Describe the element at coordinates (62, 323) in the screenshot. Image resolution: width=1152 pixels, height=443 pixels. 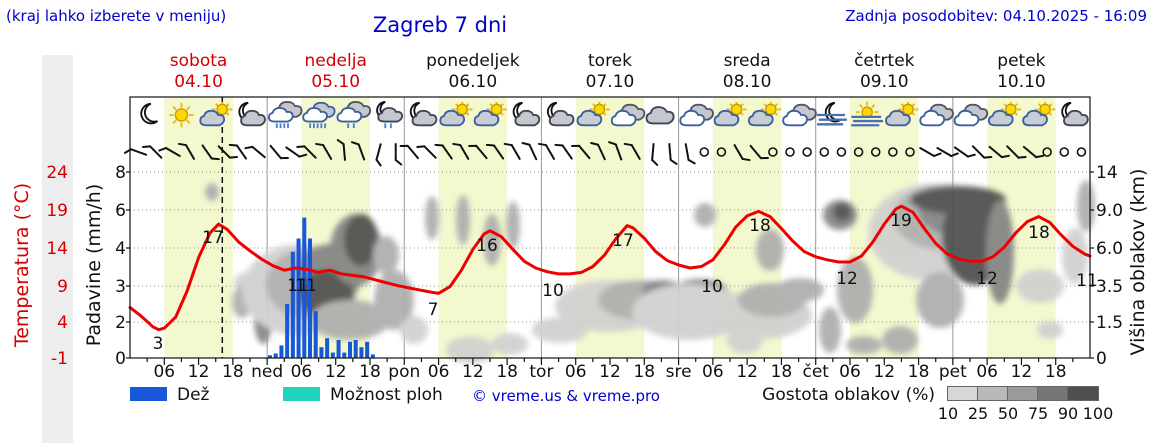
I see `temp-tick-label: 4` at that location.